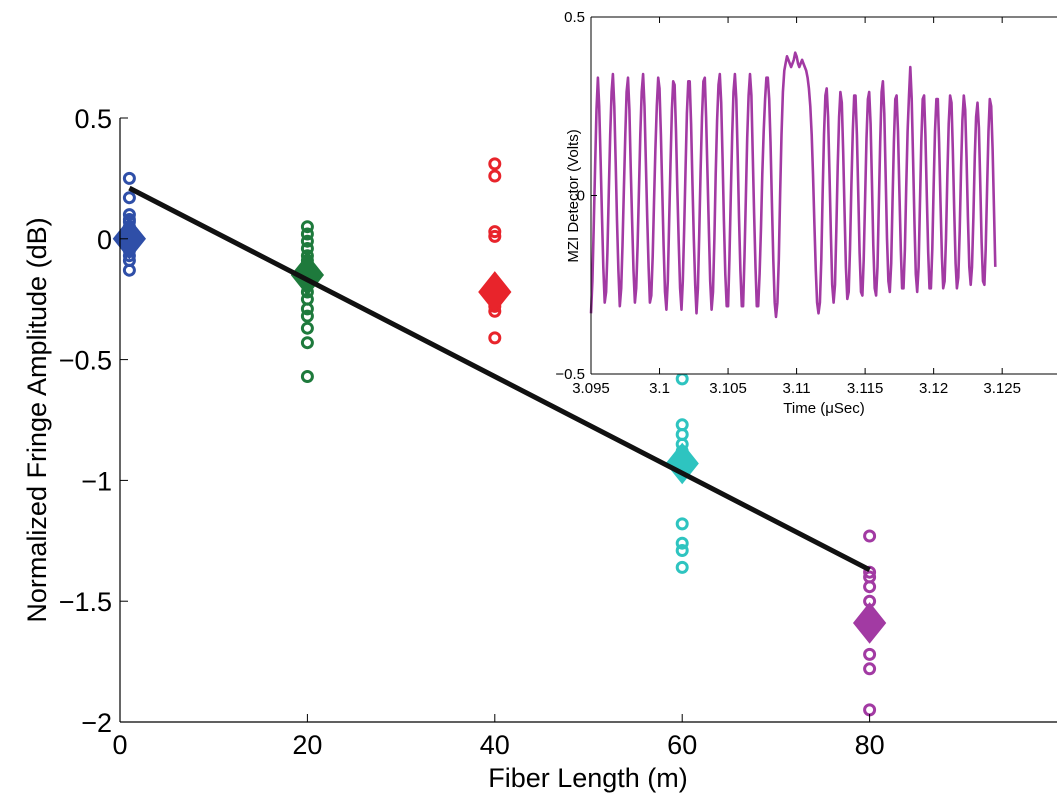 The width and height of the screenshot is (1057, 798). What do you see at coordinates (797, 388) in the screenshot?
I see `inset-x-tick-label: 3.11` at bounding box center [797, 388].